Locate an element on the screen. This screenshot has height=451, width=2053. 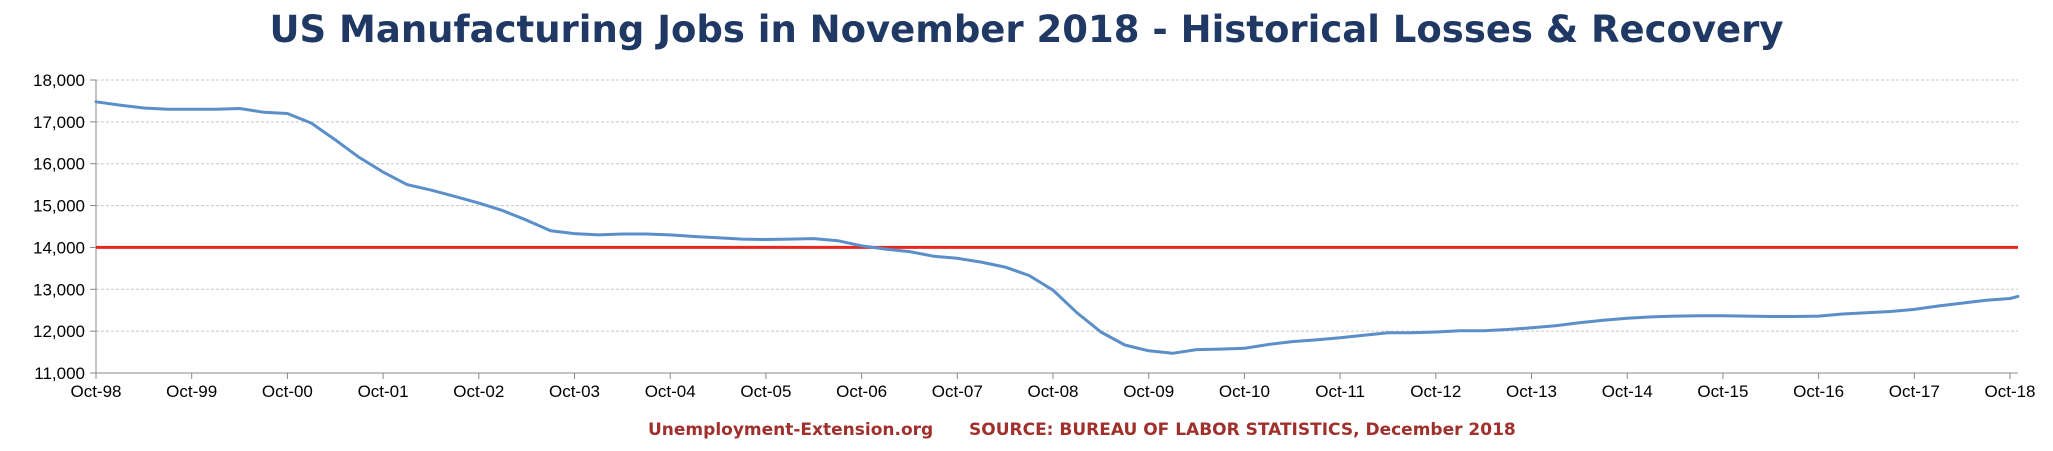
y-tick-label: 11,000 is located at coordinates (59, 373).